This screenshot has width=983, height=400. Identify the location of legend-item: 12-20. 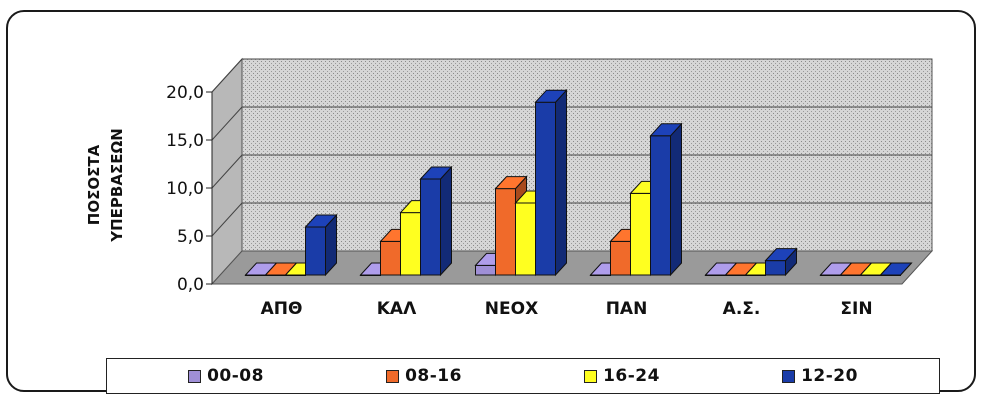
(820, 376).